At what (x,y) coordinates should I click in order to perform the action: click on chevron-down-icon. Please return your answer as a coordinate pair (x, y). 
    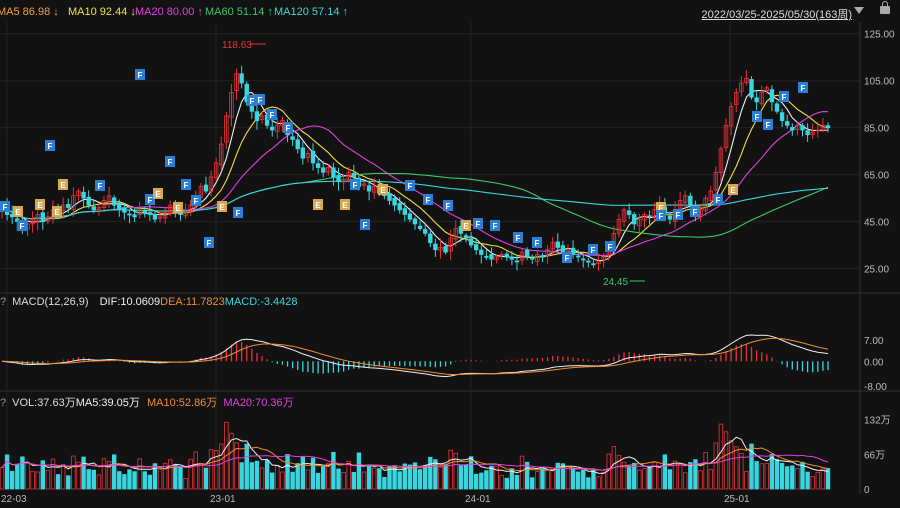
    Looking at the image, I should click on (859, 10).